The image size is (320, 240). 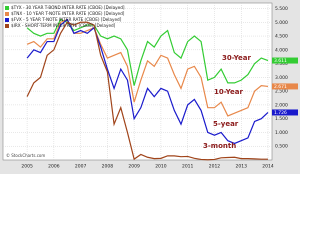 What do you see at coordinates (281, 23) in the screenshot?
I see `y-tick-label: 5.000` at bounding box center [281, 23].